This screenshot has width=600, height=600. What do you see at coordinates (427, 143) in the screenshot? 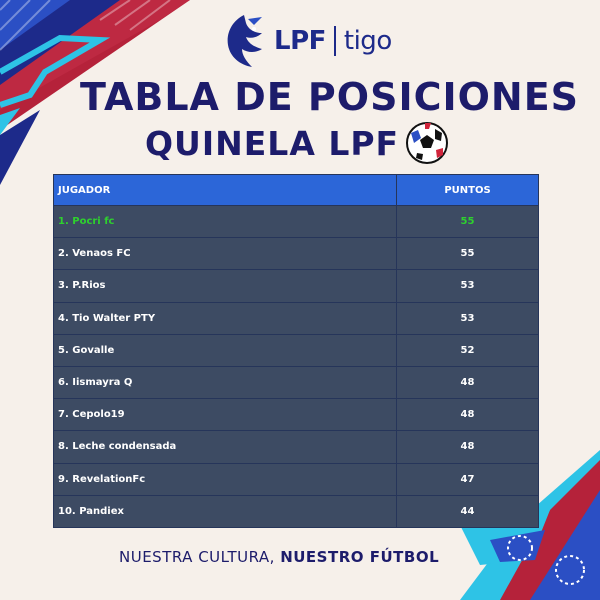
I see `soccer-ball-icon` at bounding box center [427, 143].